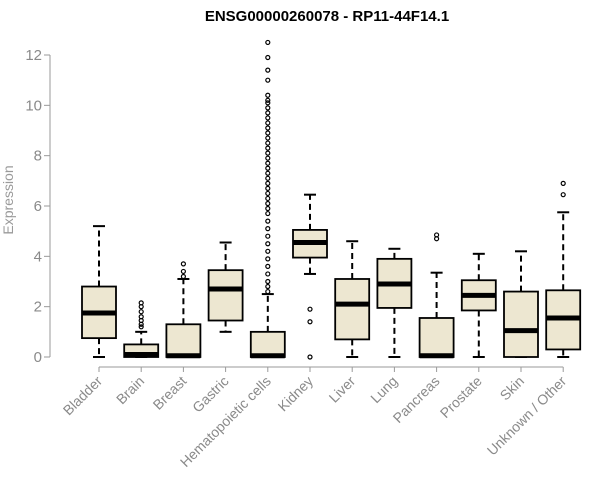  I want to click on box-pancreas, so click(436, 295).